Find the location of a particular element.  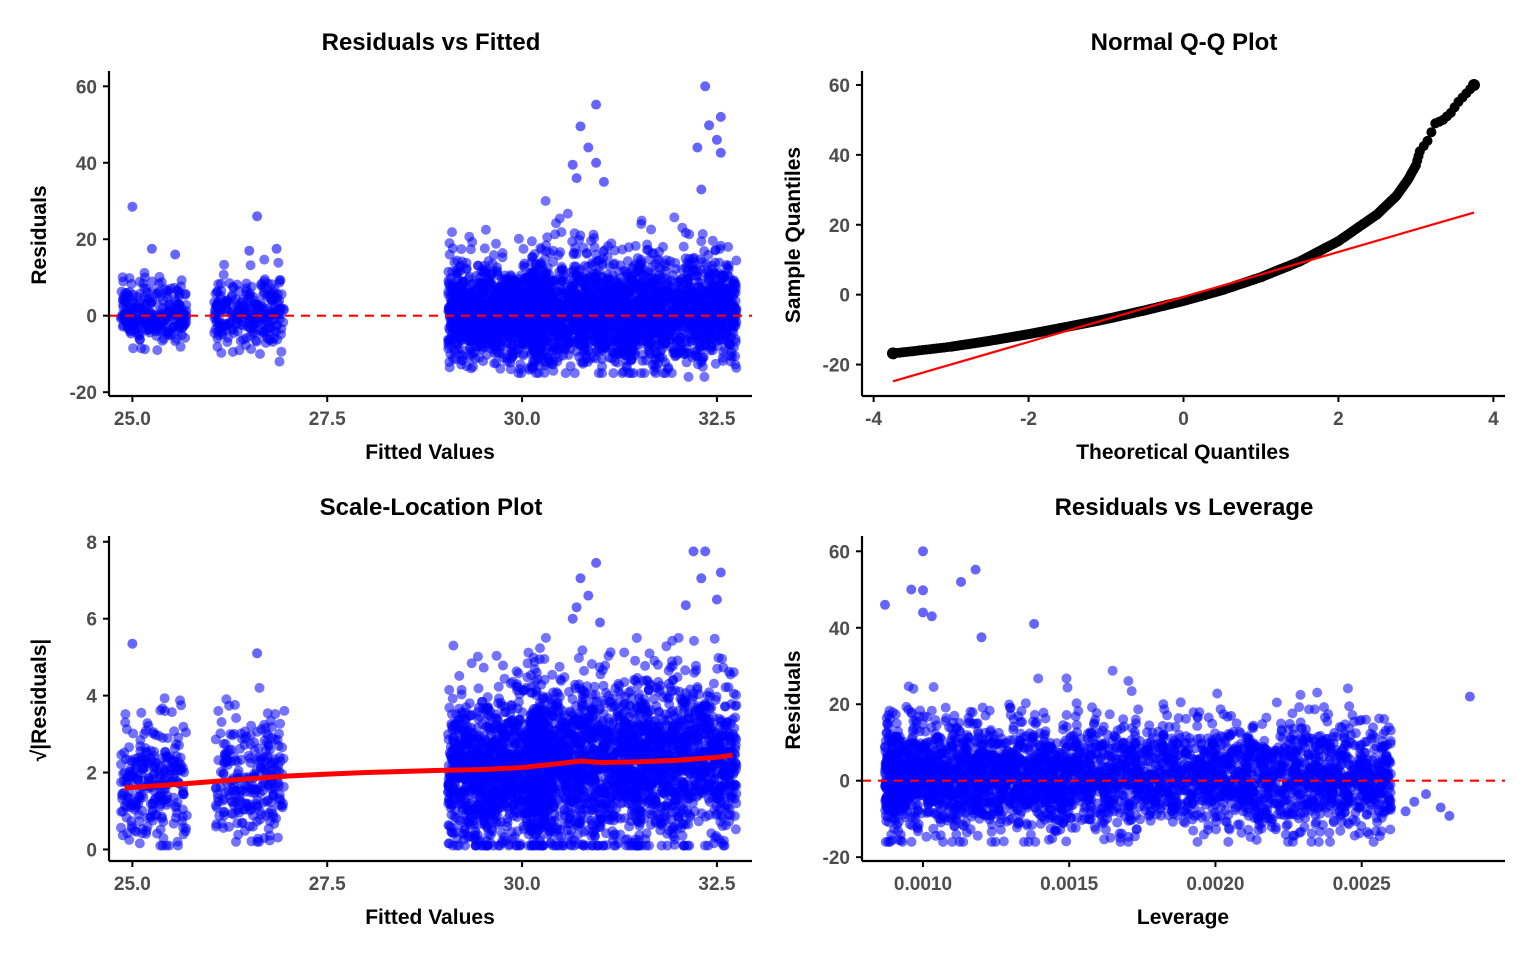

y-axis-label: √|Residuals| is located at coordinates (39, 700).